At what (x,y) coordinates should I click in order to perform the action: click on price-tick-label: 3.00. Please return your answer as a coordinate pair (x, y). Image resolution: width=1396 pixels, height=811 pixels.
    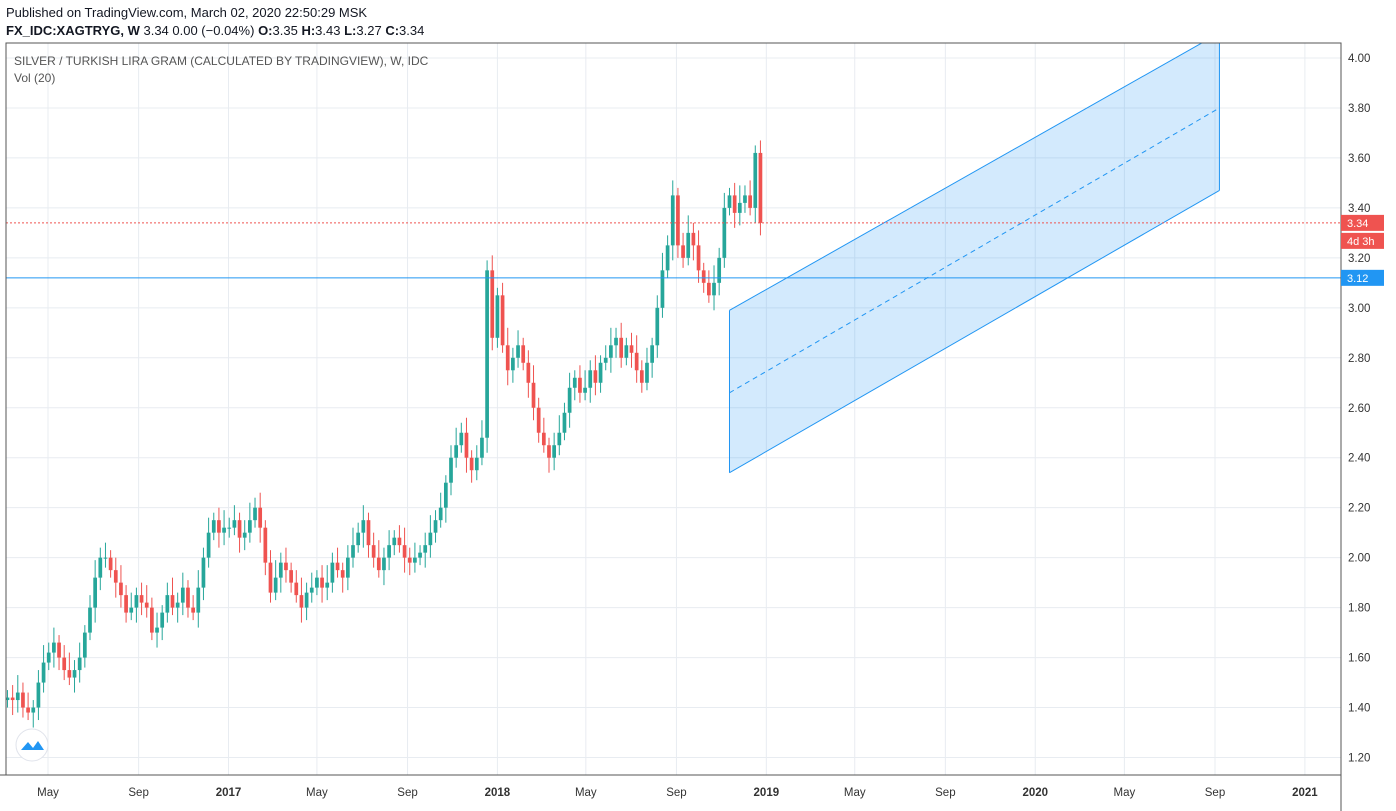
    Looking at the image, I should click on (1359, 309).